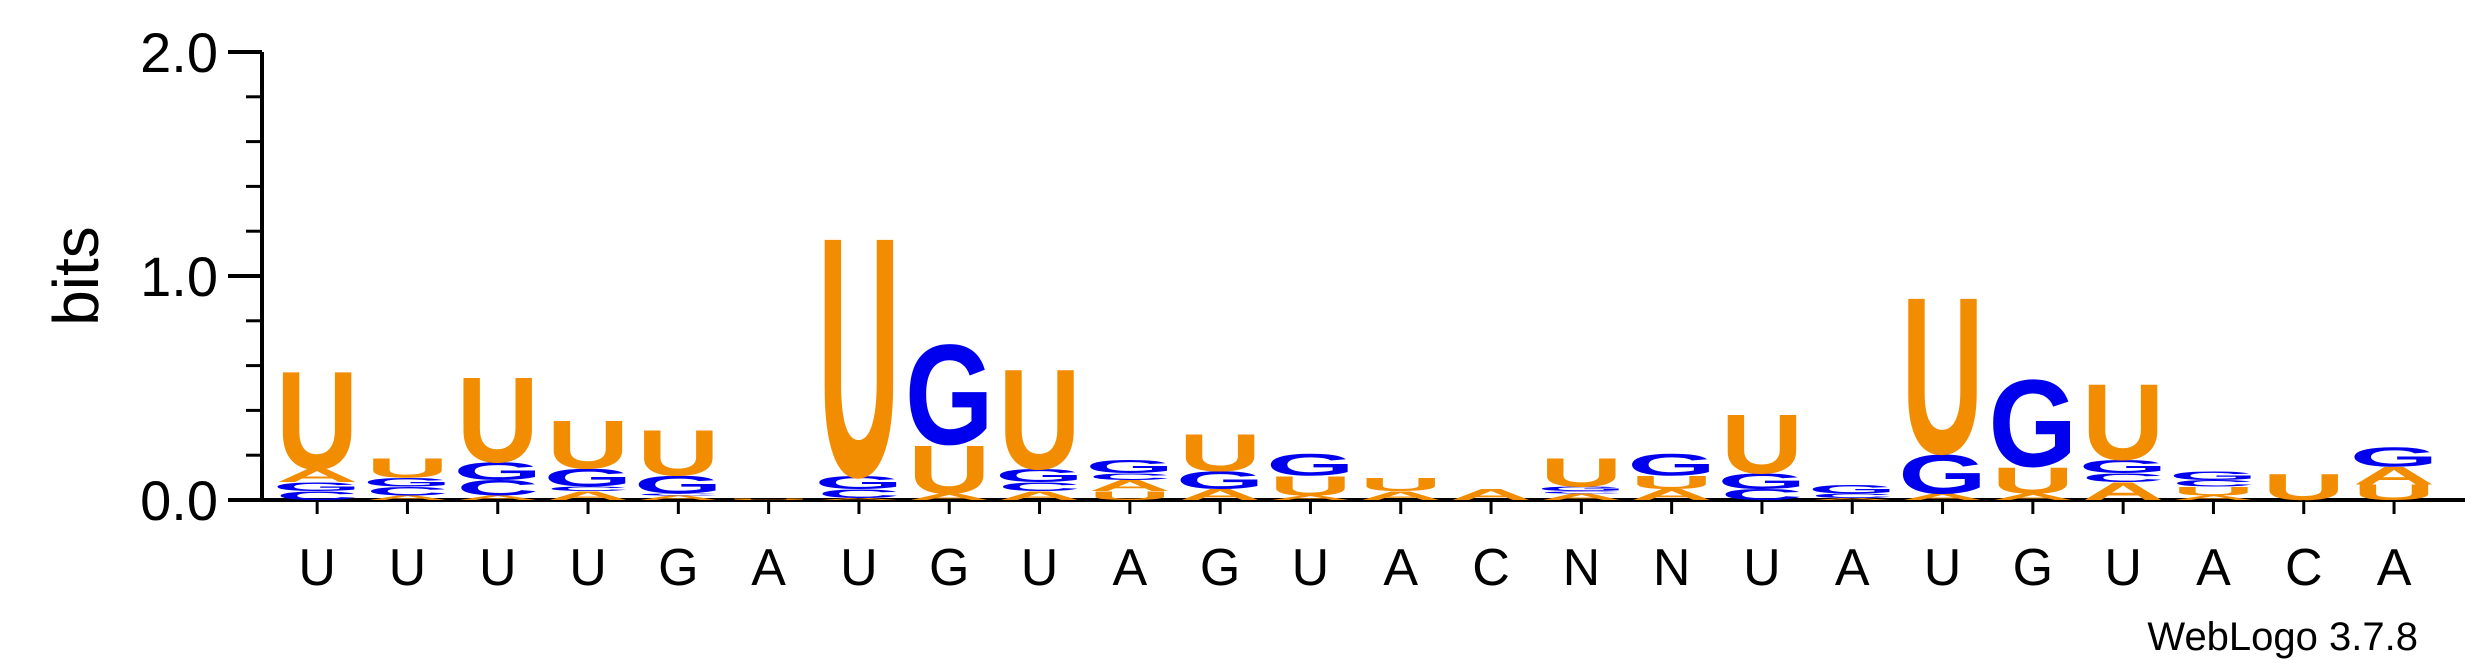 This screenshot has width=2475, height=667. Describe the element at coordinates (179, 52) in the screenshot. I see `y-tick-label-top: 2.0` at that location.